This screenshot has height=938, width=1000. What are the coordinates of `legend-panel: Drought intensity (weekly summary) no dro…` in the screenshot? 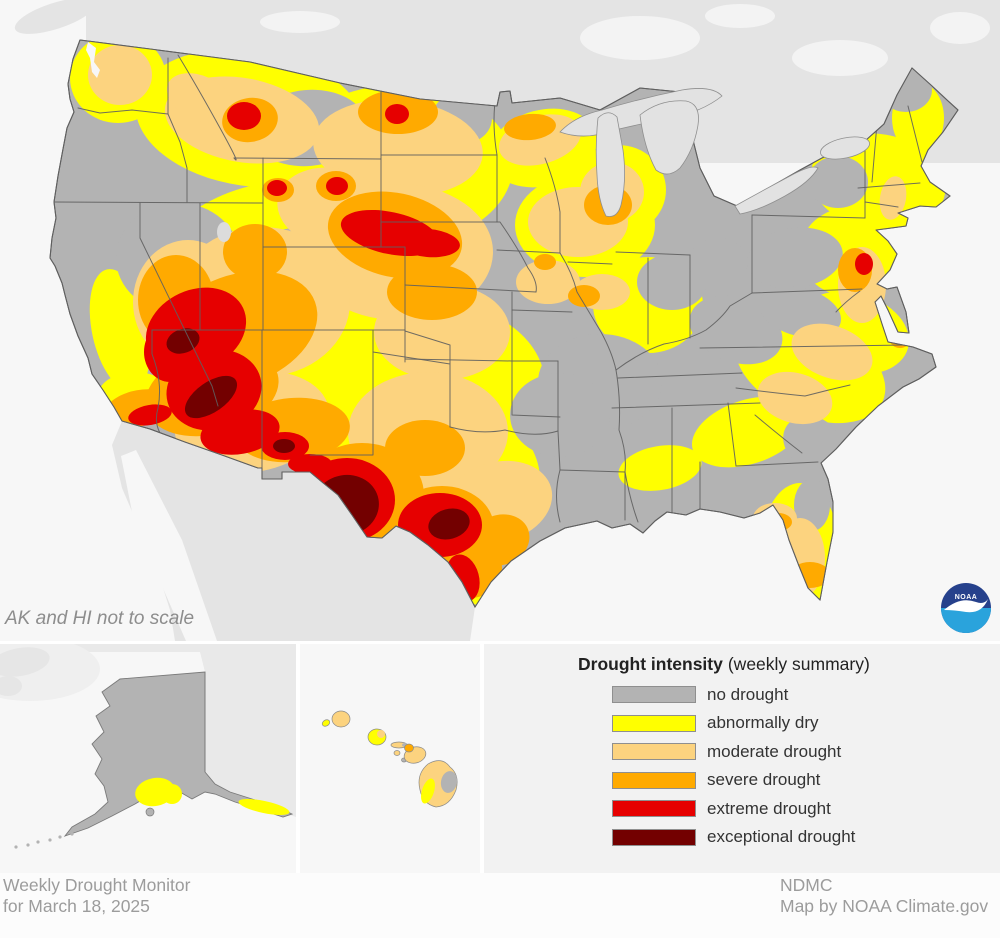 It's located at (742, 758).